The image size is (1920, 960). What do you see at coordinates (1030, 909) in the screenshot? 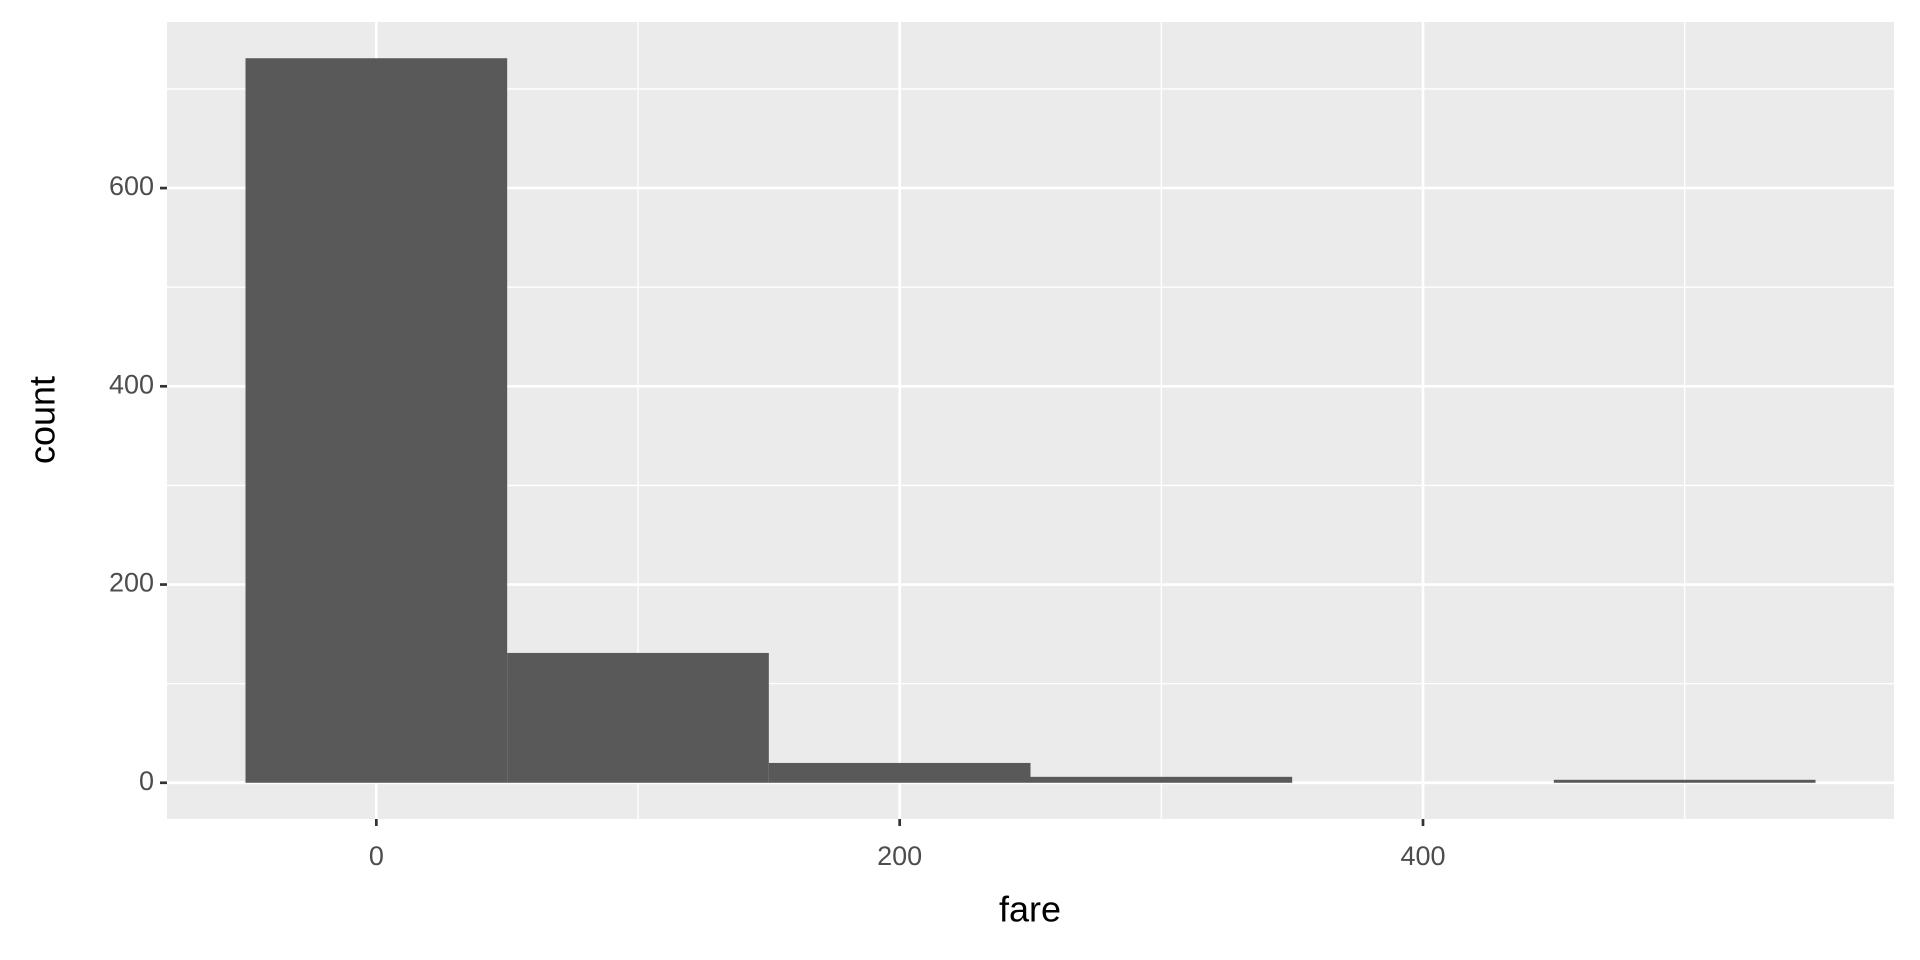
I see `x-axis-title: fare` at bounding box center [1030, 909].